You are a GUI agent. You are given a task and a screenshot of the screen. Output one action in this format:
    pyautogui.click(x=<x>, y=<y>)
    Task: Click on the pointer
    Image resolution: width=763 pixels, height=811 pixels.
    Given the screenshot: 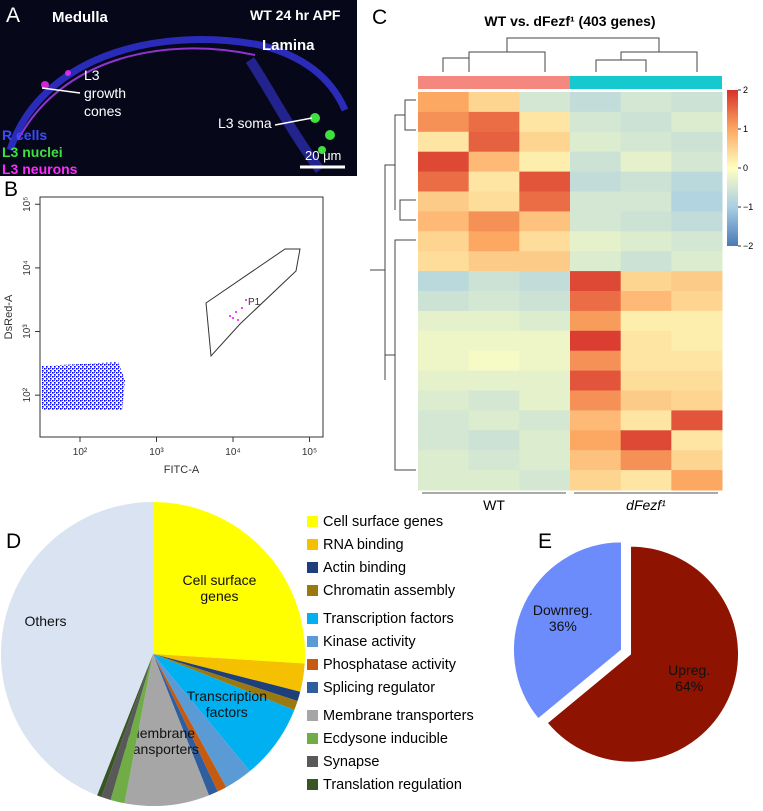 What is the action you would take?
    pyautogui.click(x=293, y=121)
    